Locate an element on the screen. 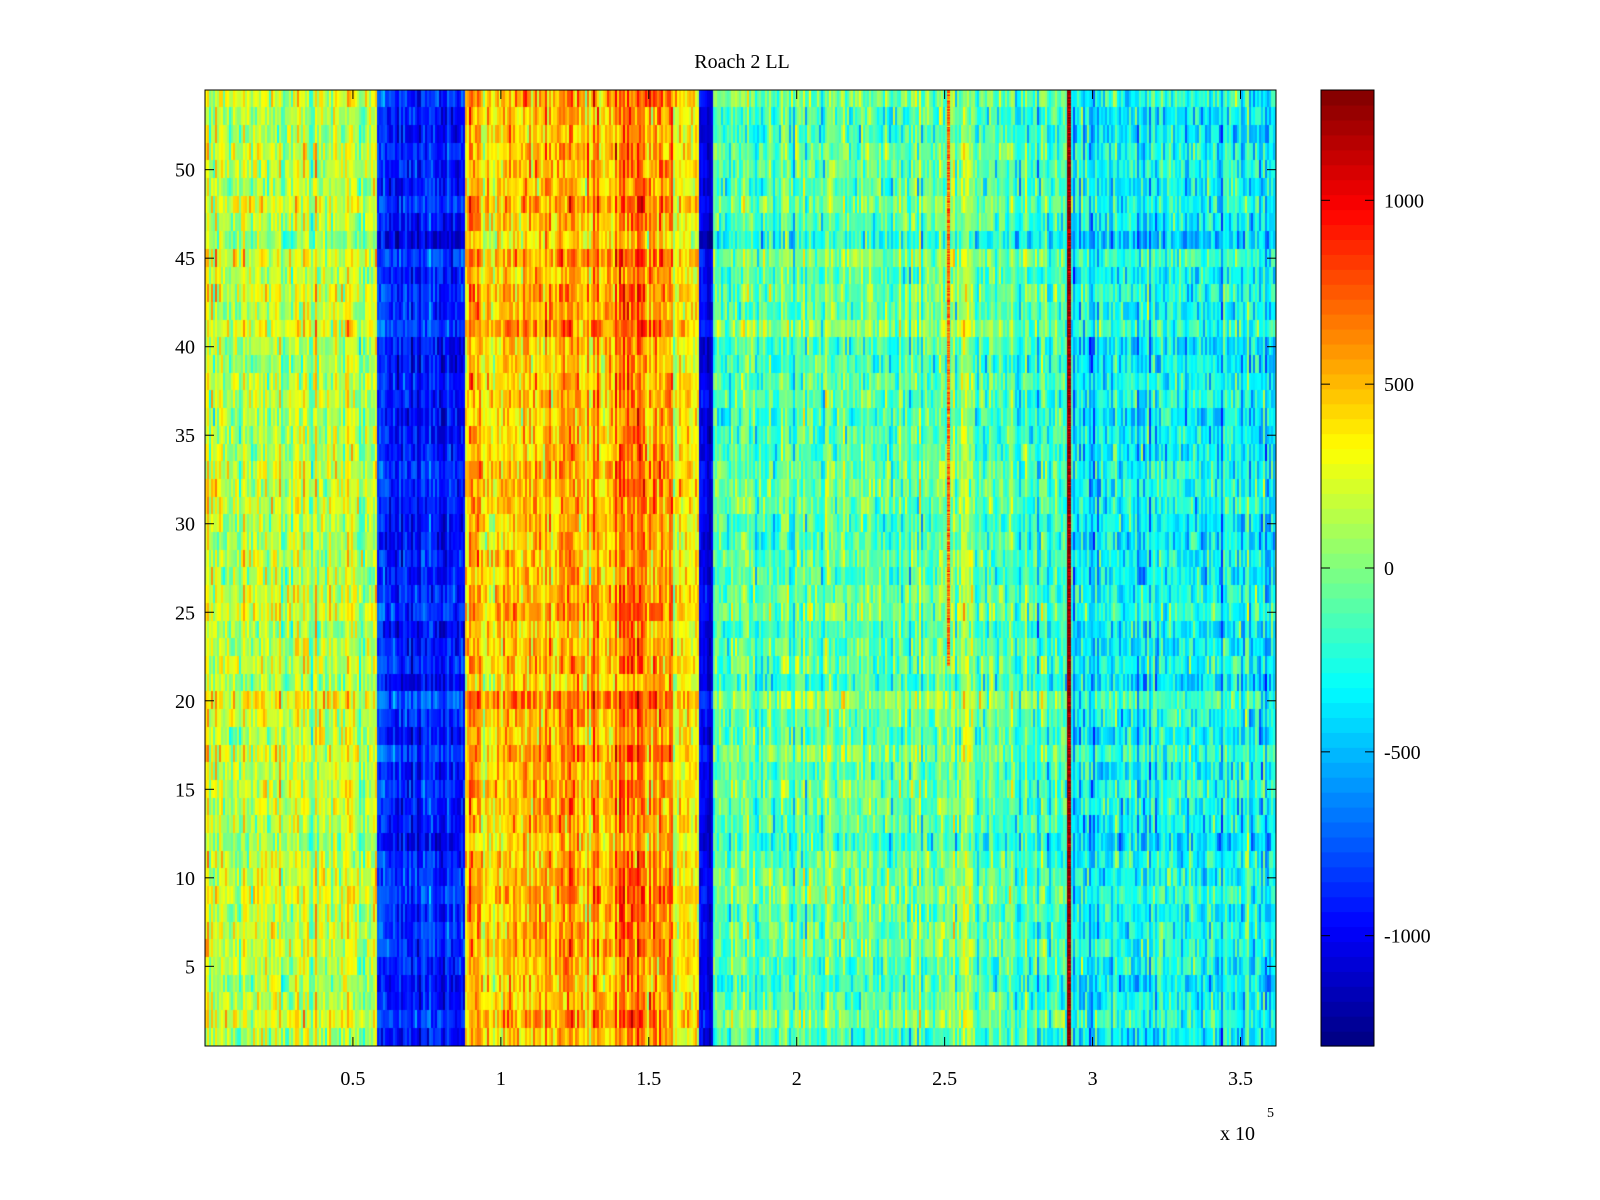 This screenshot has height=1200, width=1600. colorbar-tick-label: -1000 is located at coordinates (1407, 937).